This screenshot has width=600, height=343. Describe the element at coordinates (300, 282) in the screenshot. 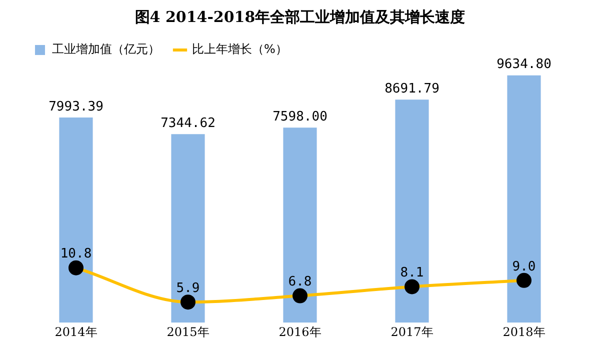

I see `data-label: 6.8` at that location.